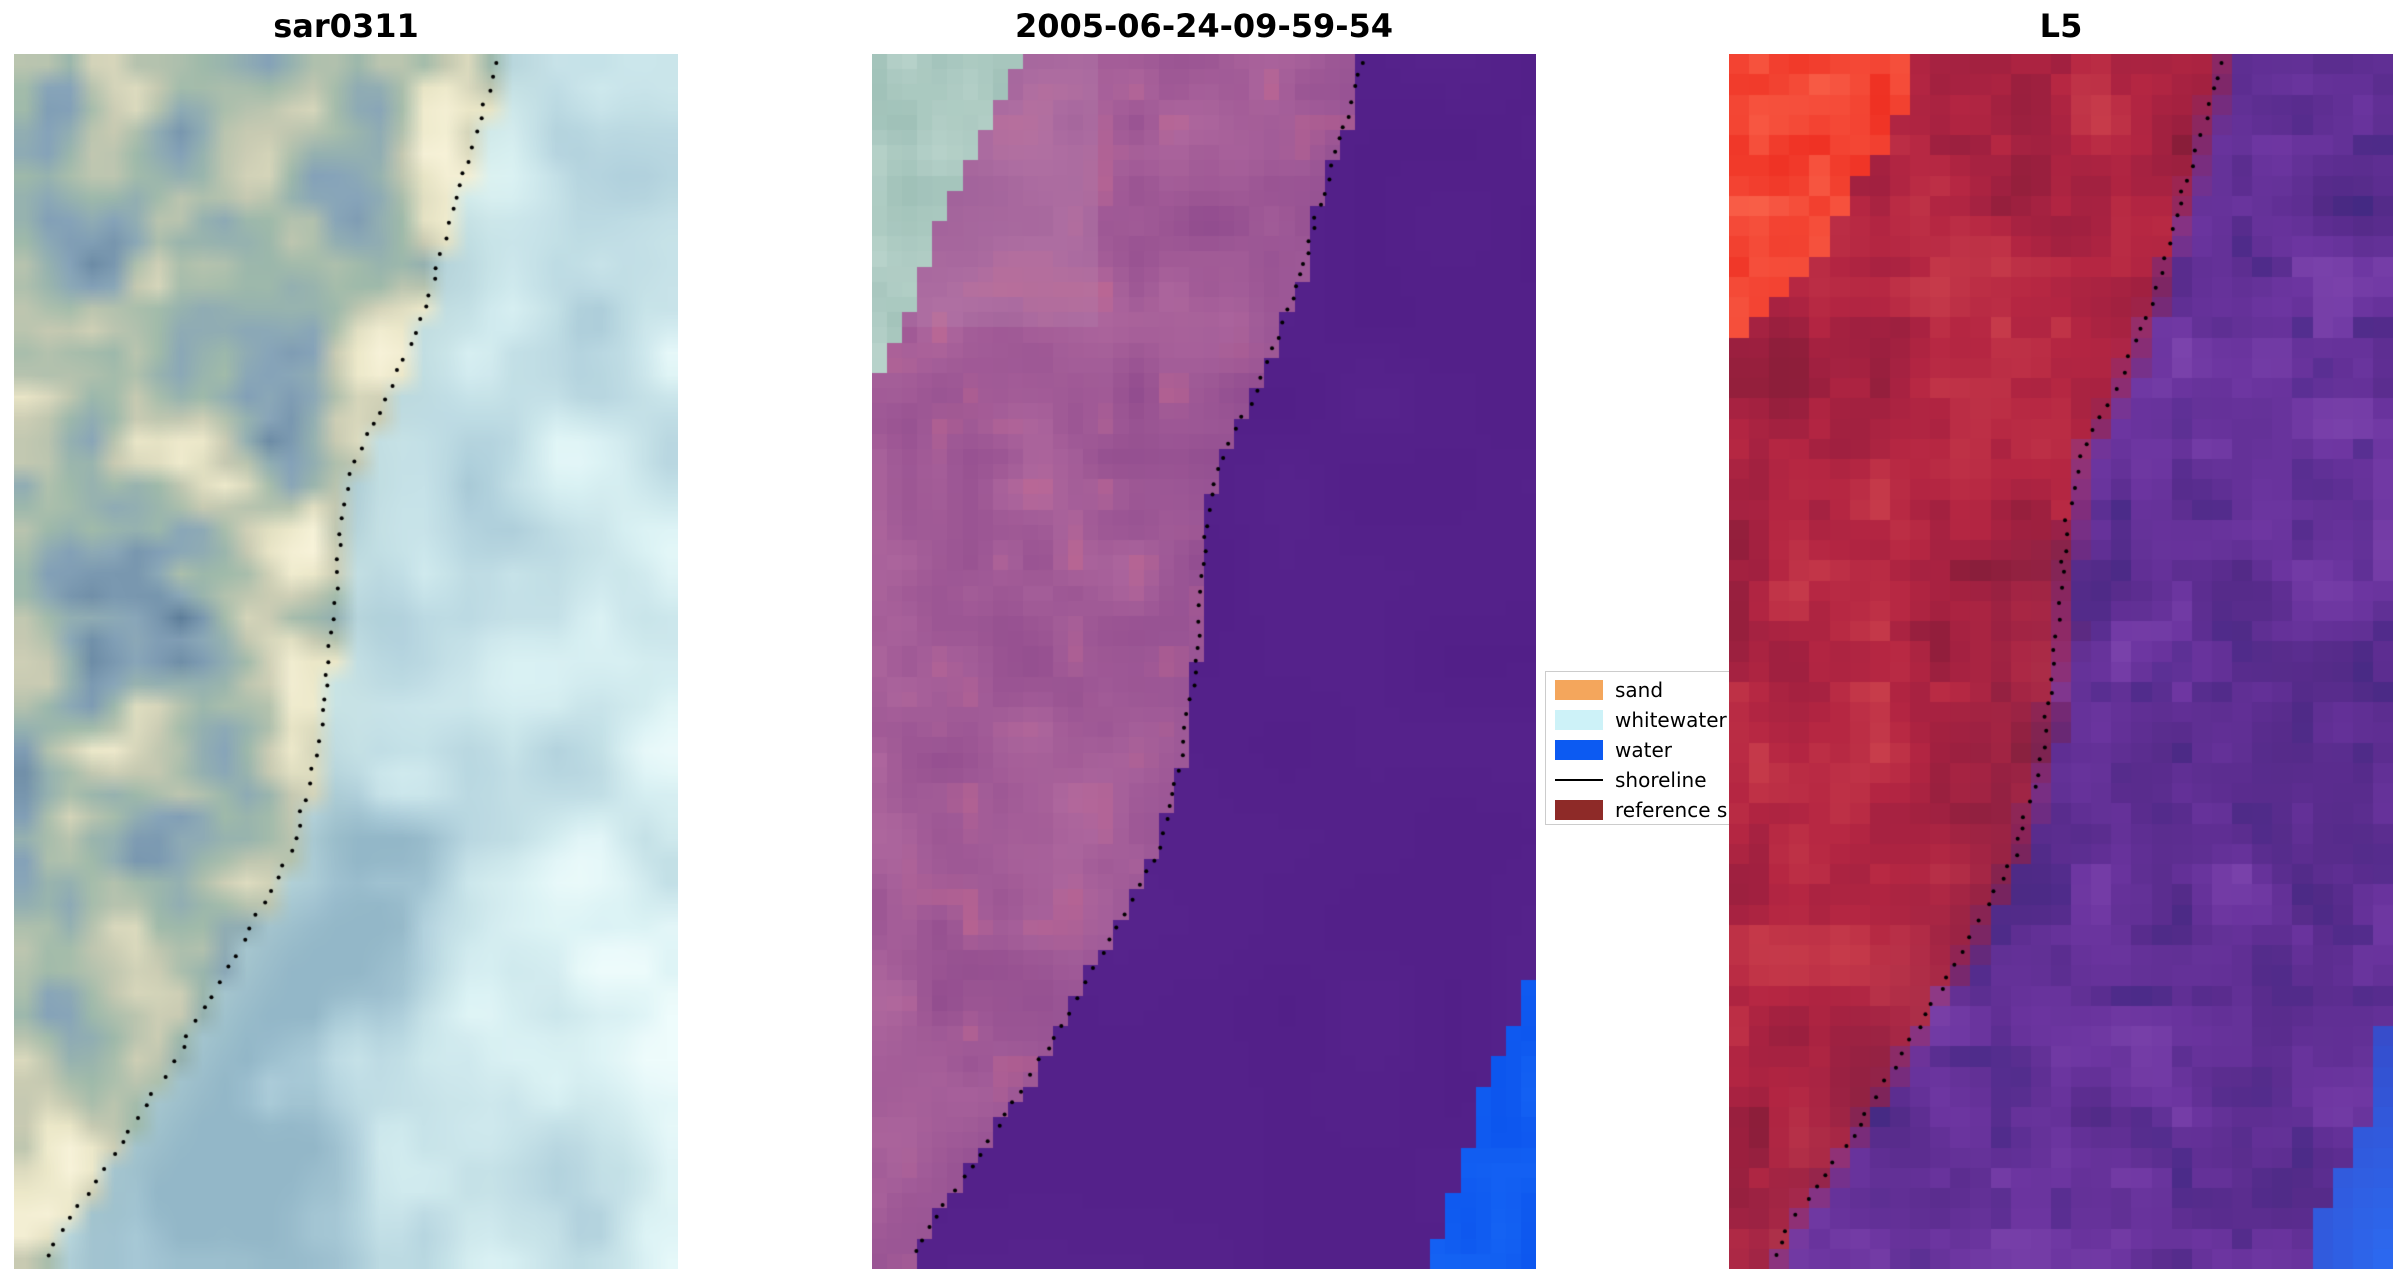 The image size is (2408, 1283). What do you see at coordinates (1661, 780) in the screenshot?
I see `legend-label-shoreline: shoreline` at bounding box center [1661, 780].